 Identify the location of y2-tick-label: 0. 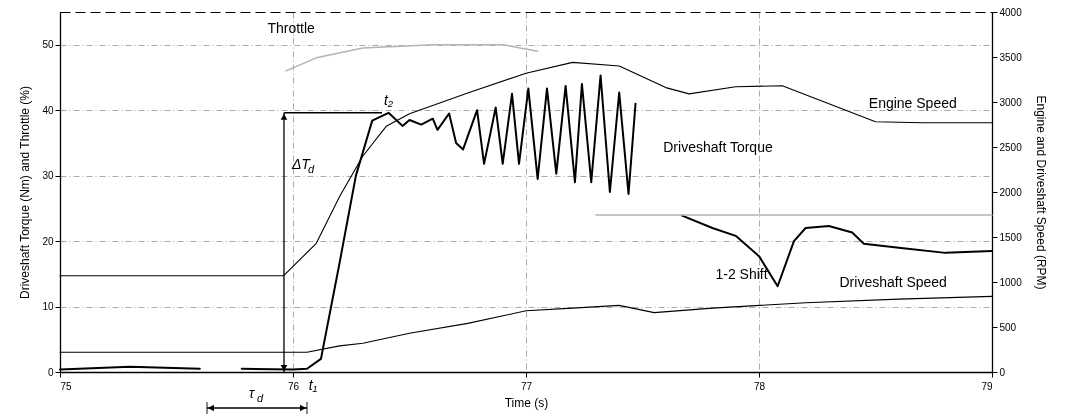
(1002, 372).